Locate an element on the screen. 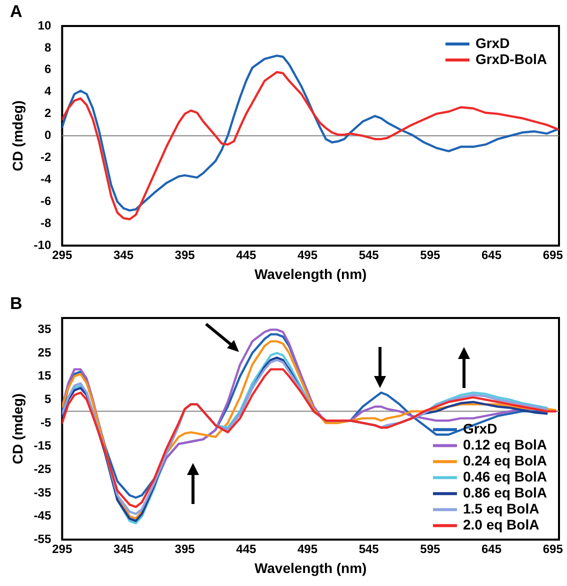 The height and width of the screenshot is (586, 567). y-tick-label: -8 is located at coordinates (46, 223).